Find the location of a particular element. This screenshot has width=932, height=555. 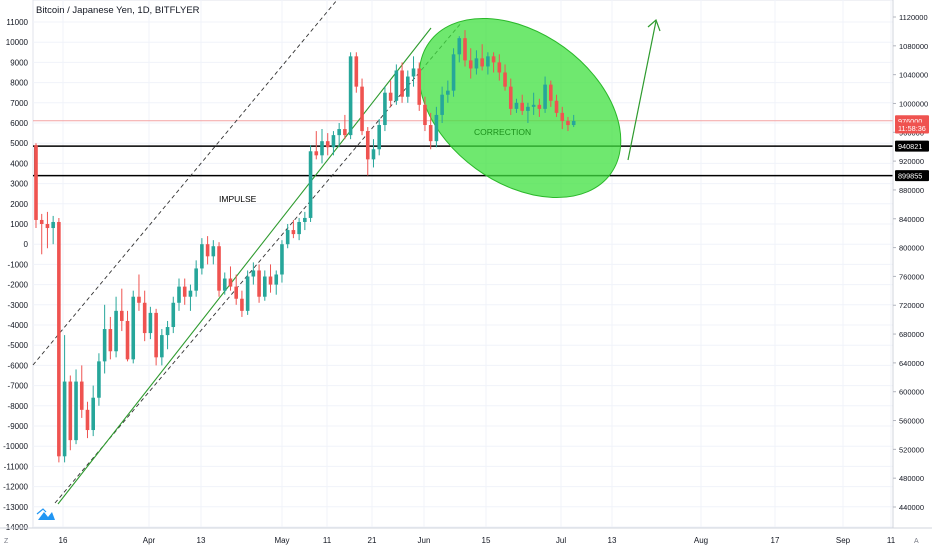

logo-mark is located at coordinates (46, 516).